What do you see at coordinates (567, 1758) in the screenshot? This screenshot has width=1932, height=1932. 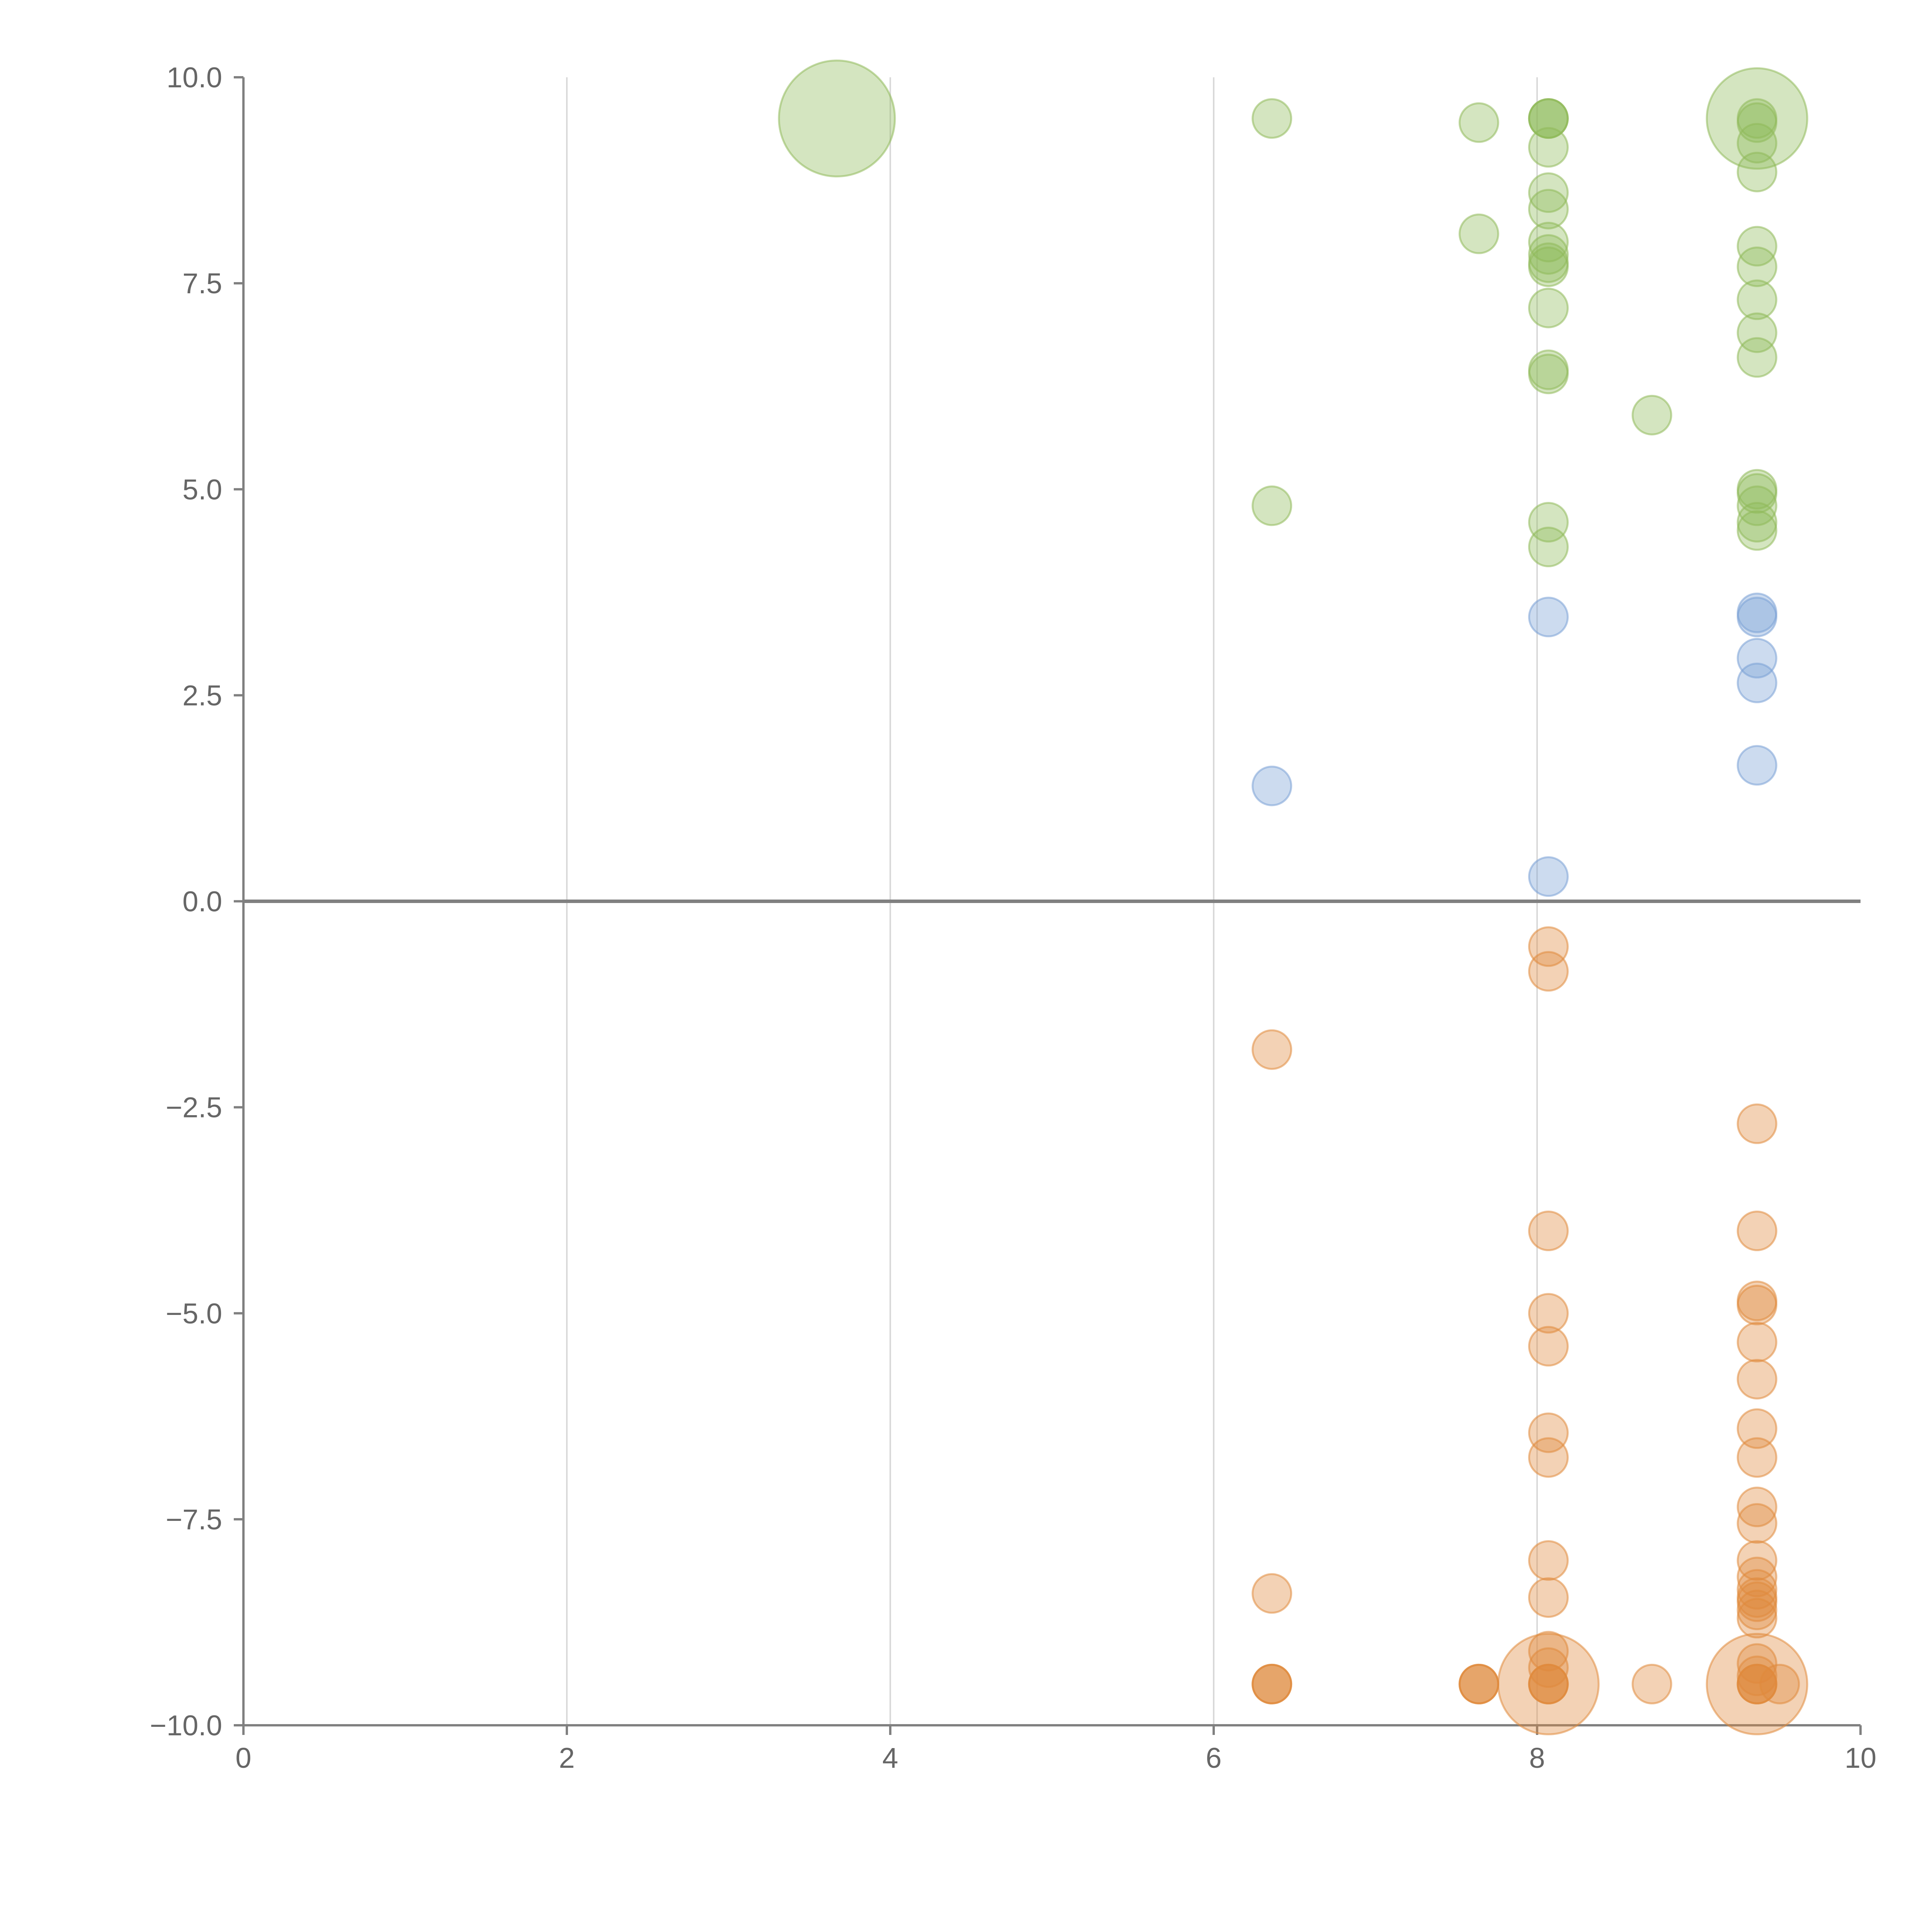 I see `x-tick-label: 2` at bounding box center [567, 1758].